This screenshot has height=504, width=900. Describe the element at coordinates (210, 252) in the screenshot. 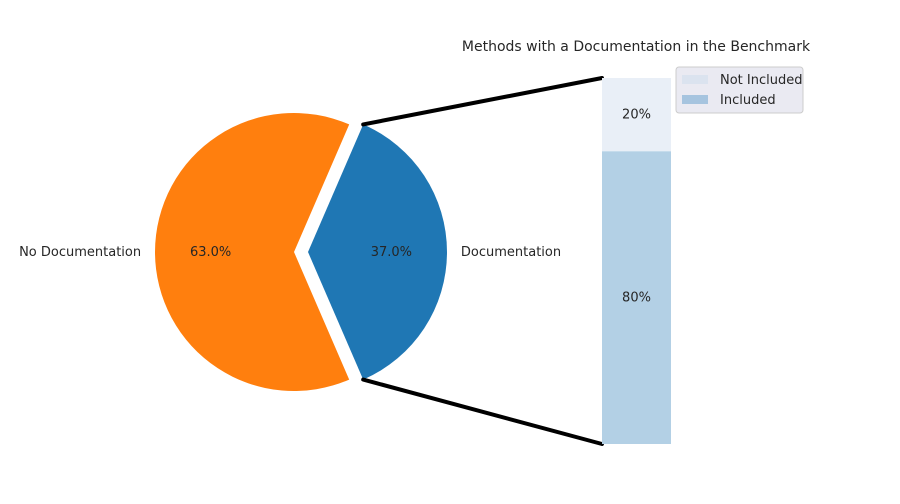

I see `pie-percent-label-no-documentation: 63.0%` at that location.